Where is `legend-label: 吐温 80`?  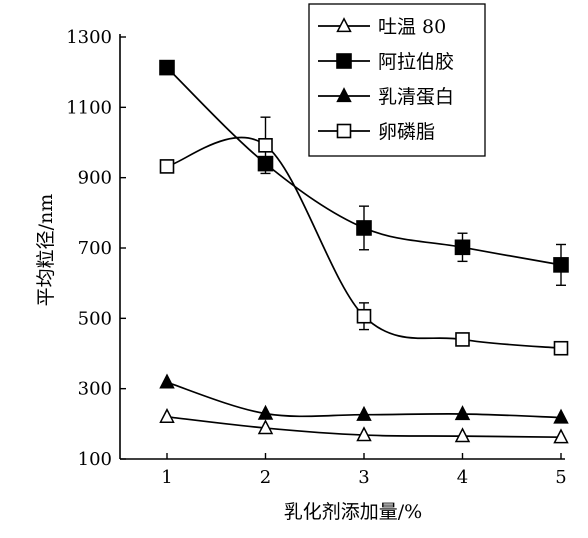
legend-label: 吐温 80 is located at coordinates (412, 27).